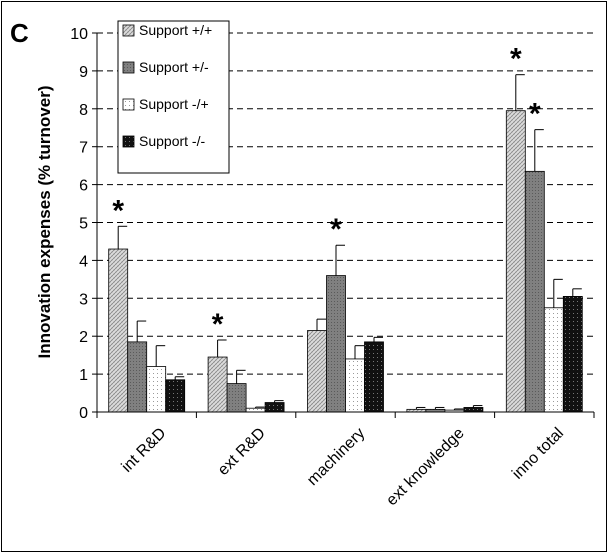  I want to click on x-tick-label: ext knowledge, so click(425, 467).